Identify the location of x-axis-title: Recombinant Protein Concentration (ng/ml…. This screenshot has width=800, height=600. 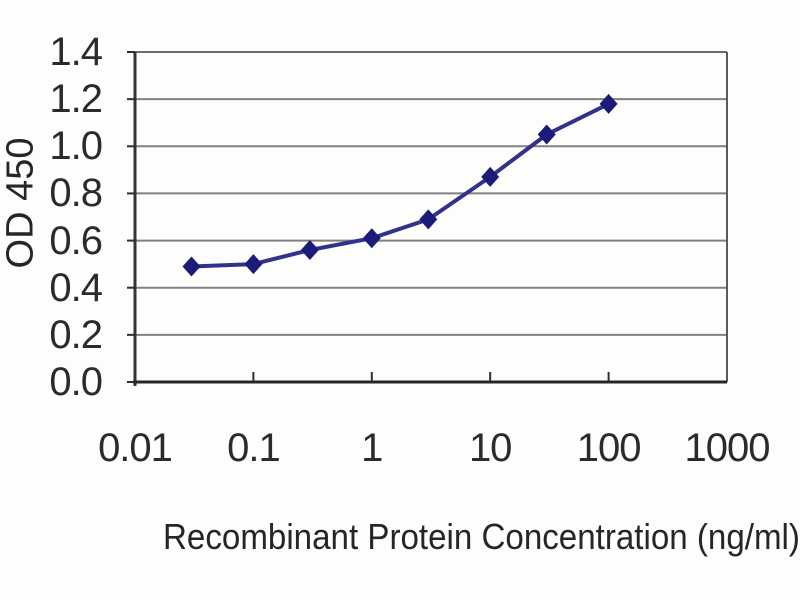
(481, 536).